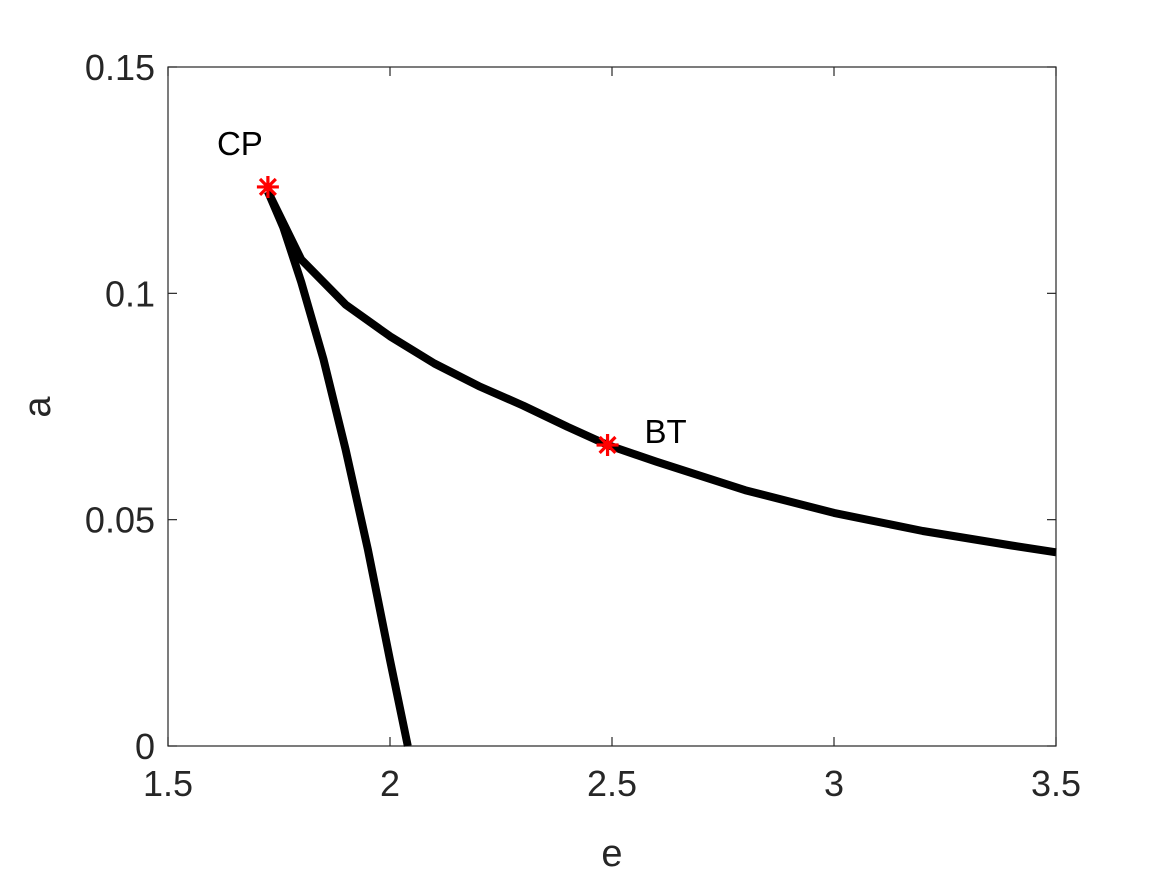 The image size is (1167, 875). I want to click on x-tick-label: 3.5, so click(1056, 783).